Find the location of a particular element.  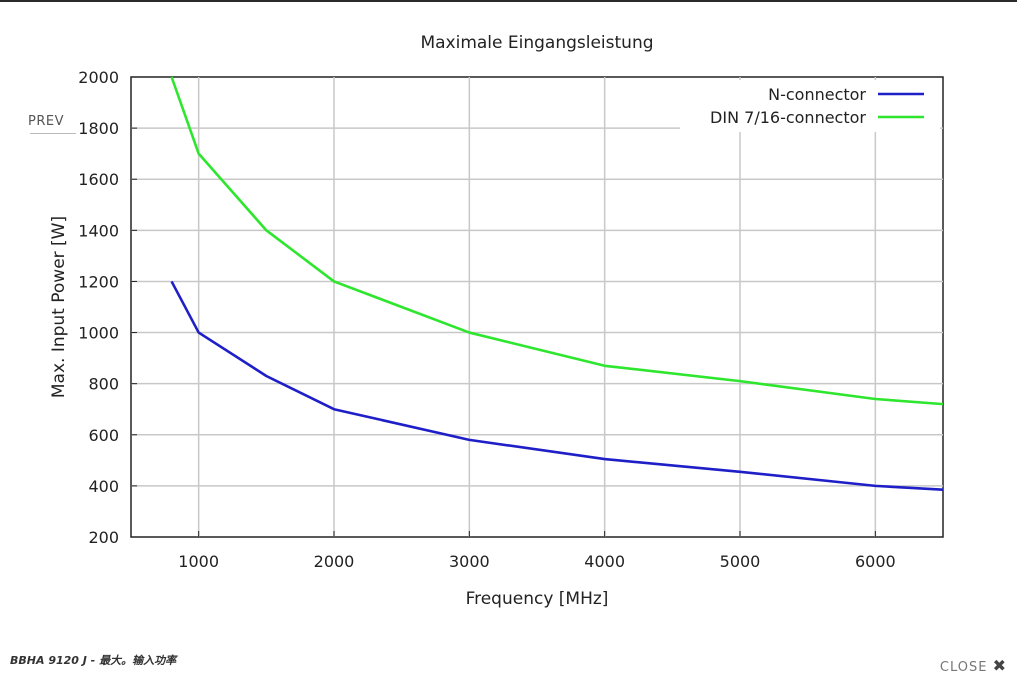

x-tick-label: 6000 is located at coordinates (875, 561).